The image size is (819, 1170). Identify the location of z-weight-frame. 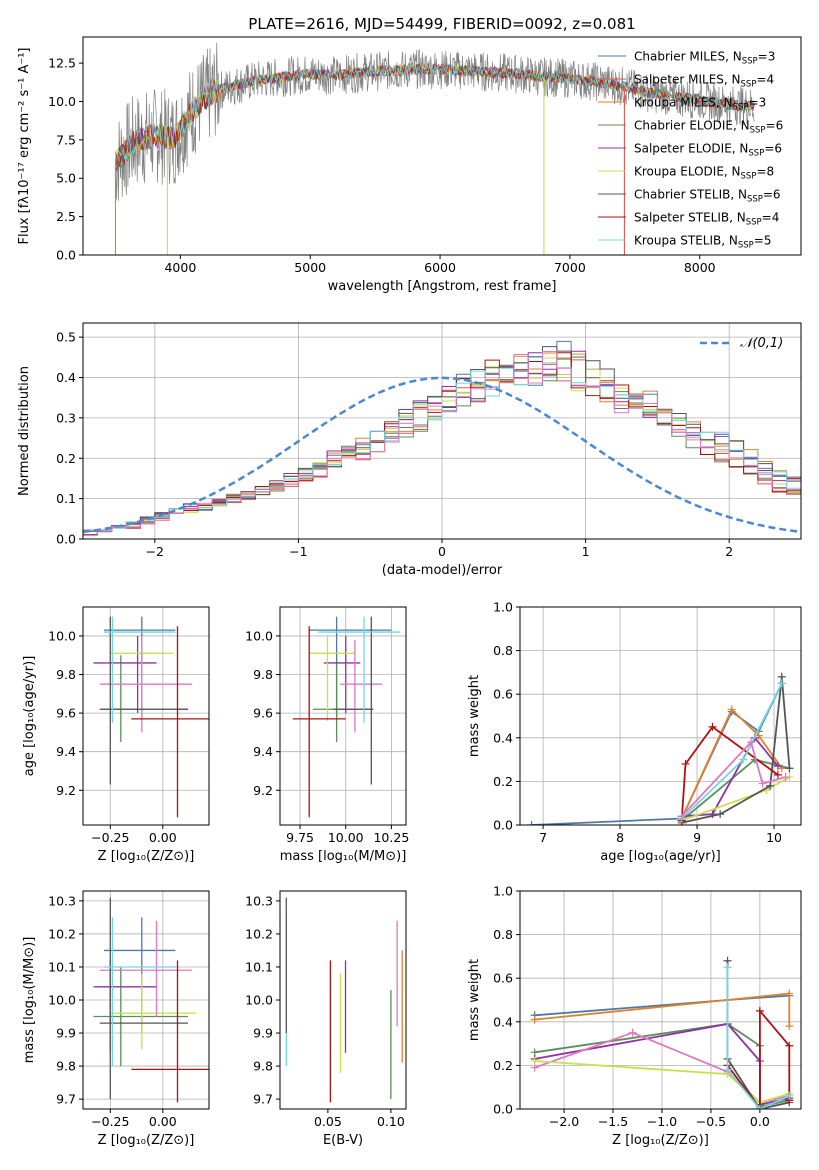
(660, 1000).